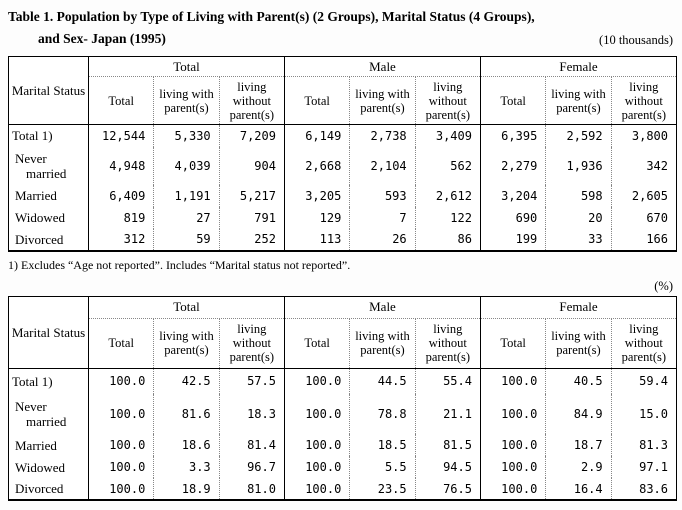 This screenshot has width=682, height=510. Describe the element at coordinates (643, 445) in the screenshot. I see `value-cell: 81.3` at that location.